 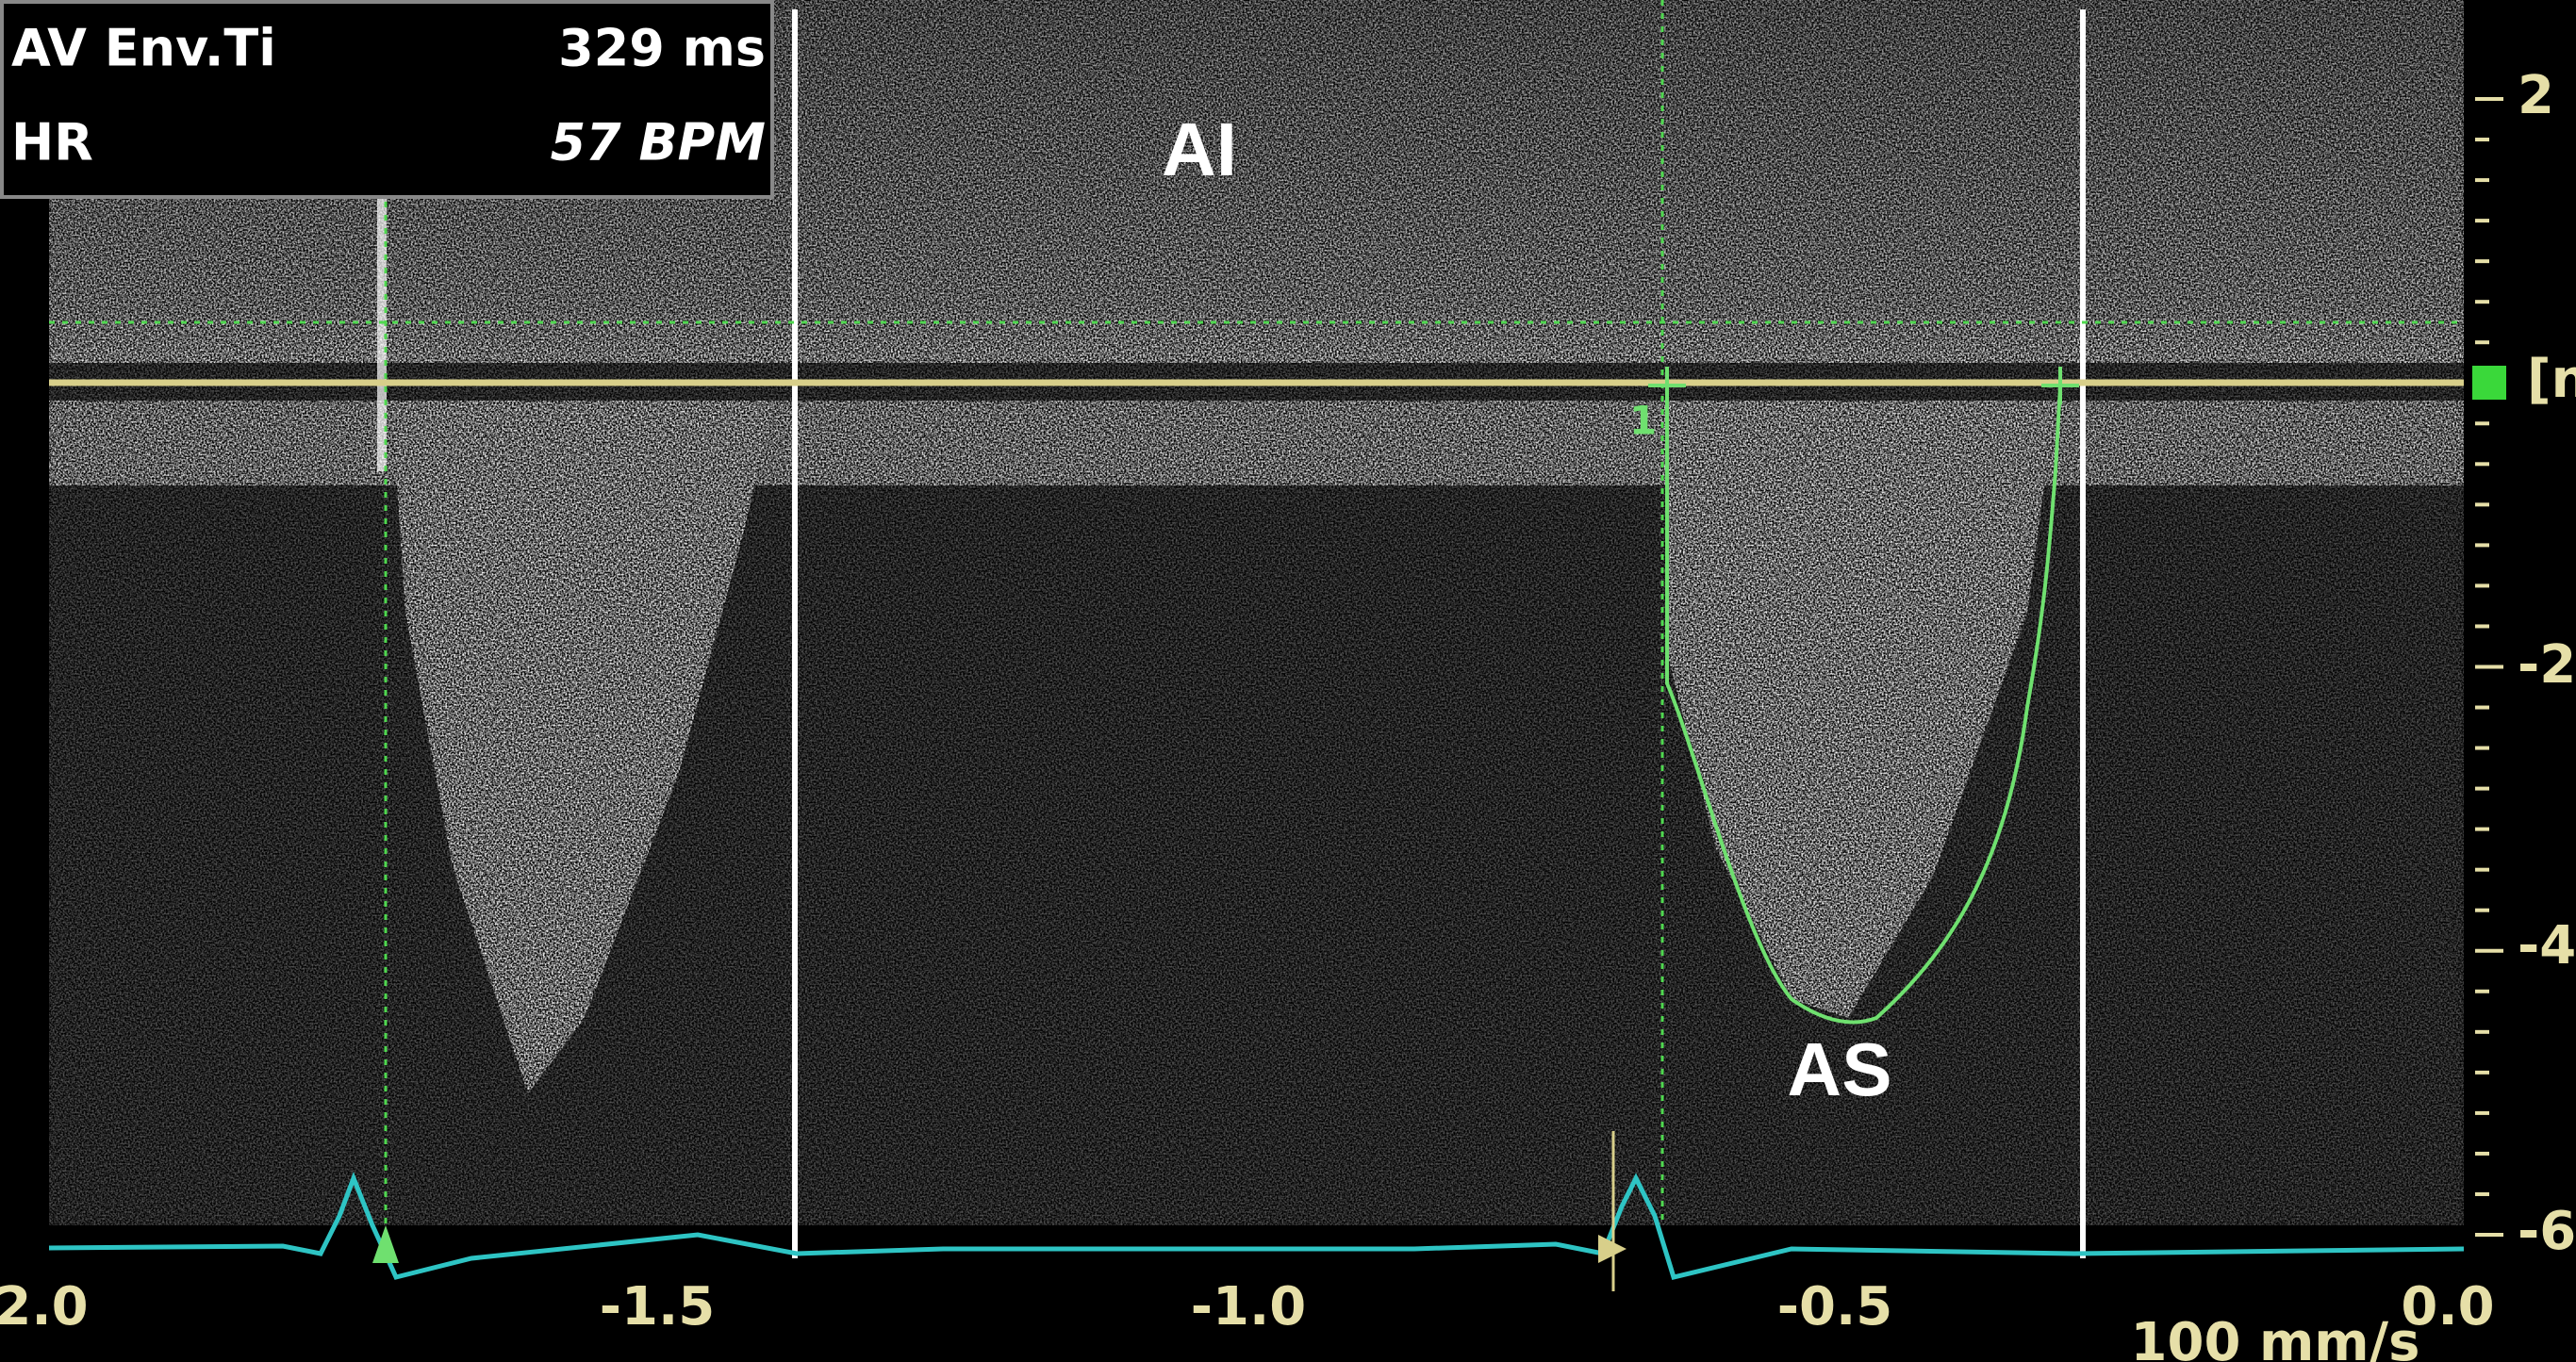 I want to click on time-marker-head, so click(x=1612, y=1249).